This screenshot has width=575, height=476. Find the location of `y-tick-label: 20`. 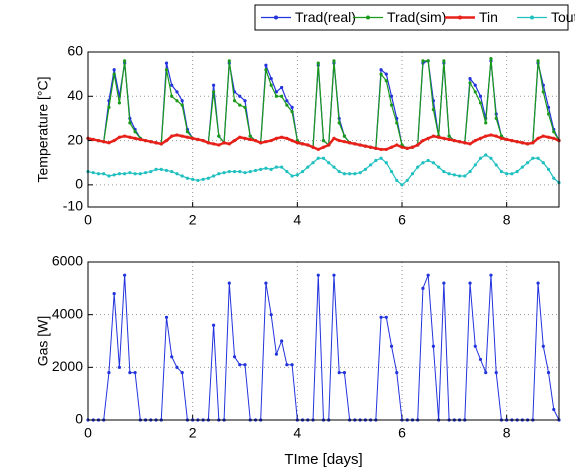

y-tick-label: 20 is located at coordinates (75, 139).